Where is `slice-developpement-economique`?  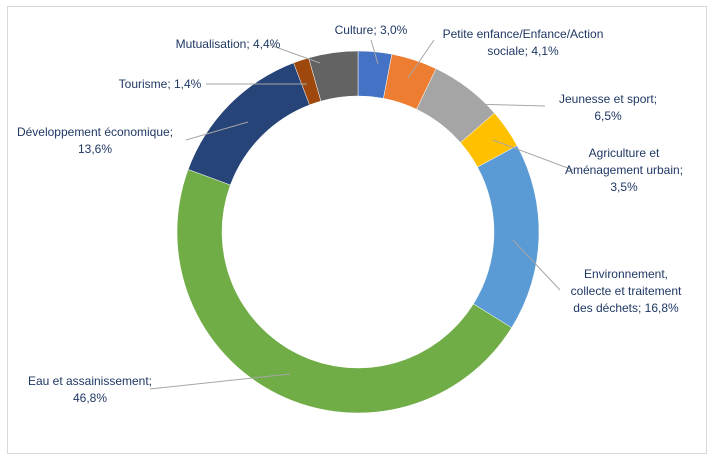 slice-developpement-economique is located at coordinates (248, 124).